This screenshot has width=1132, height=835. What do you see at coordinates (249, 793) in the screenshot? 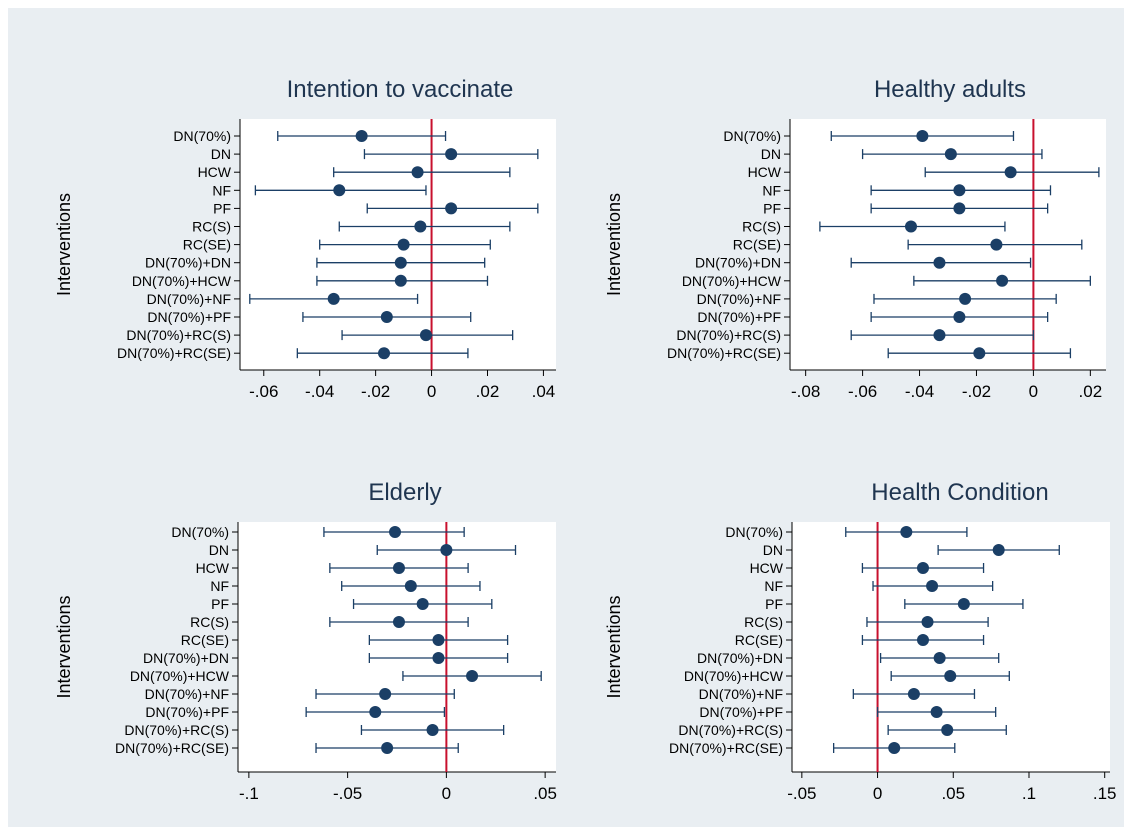
I see `x-tick-label: -.1` at bounding box center [249, 793].